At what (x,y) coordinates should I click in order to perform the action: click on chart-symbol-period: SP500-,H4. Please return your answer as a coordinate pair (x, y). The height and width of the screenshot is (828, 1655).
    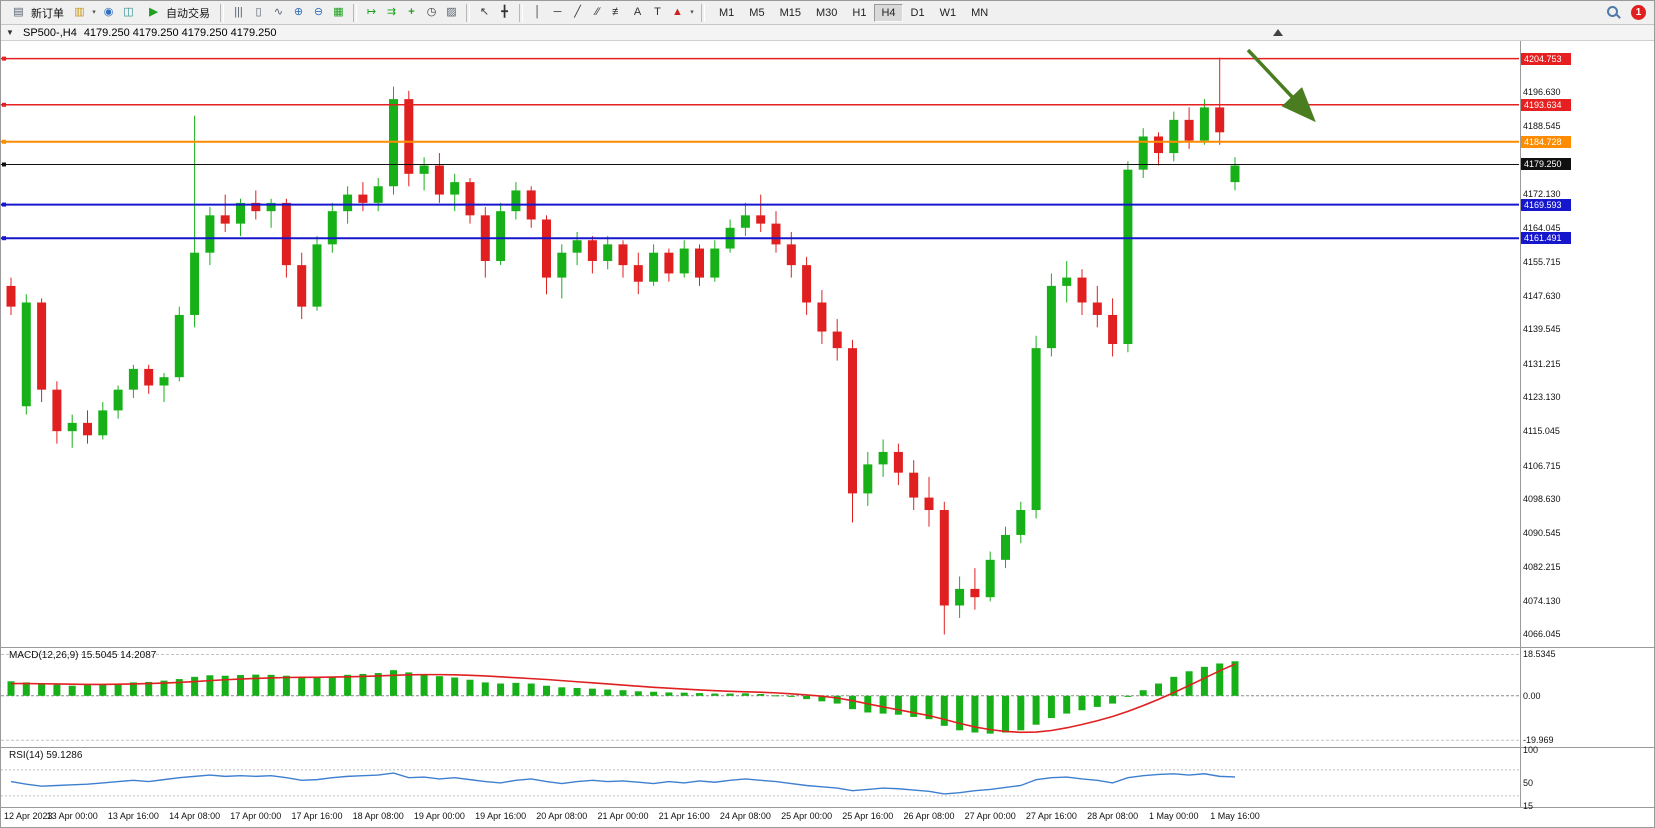
    Looking at the image, I should click on (50, 32).